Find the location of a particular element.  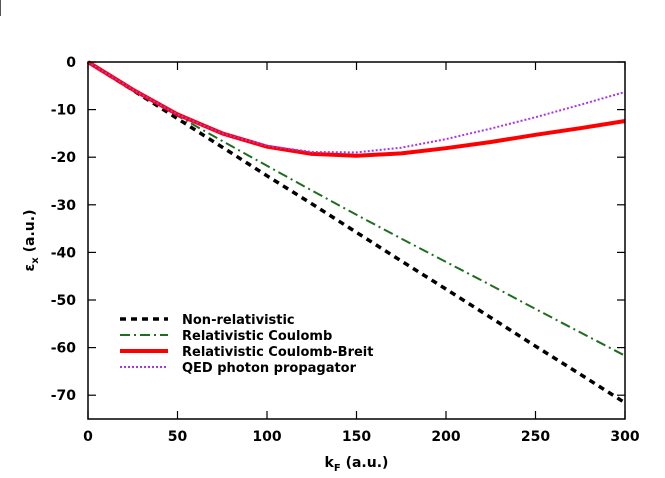

y-axis-label: εx (a.u.) is located at coordinates (31, 241).